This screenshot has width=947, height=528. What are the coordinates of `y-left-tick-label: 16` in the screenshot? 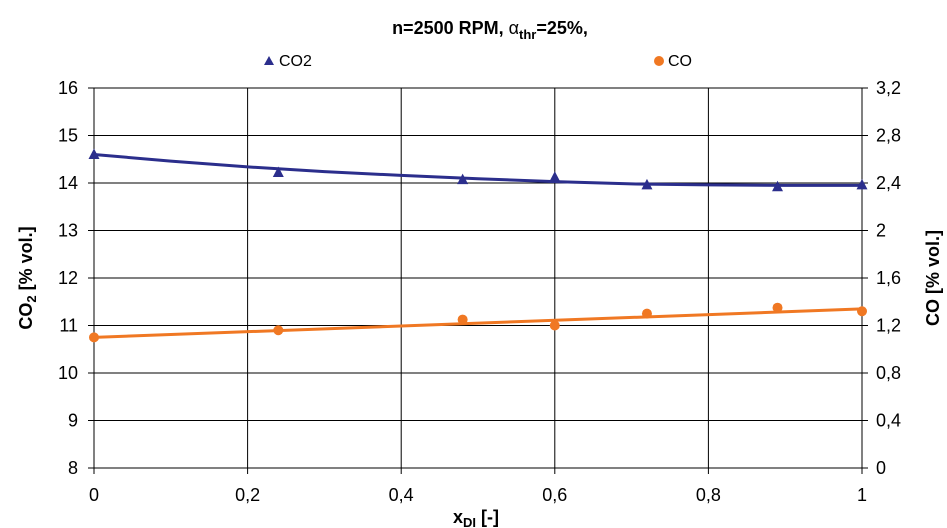 It's located at (68, 88).